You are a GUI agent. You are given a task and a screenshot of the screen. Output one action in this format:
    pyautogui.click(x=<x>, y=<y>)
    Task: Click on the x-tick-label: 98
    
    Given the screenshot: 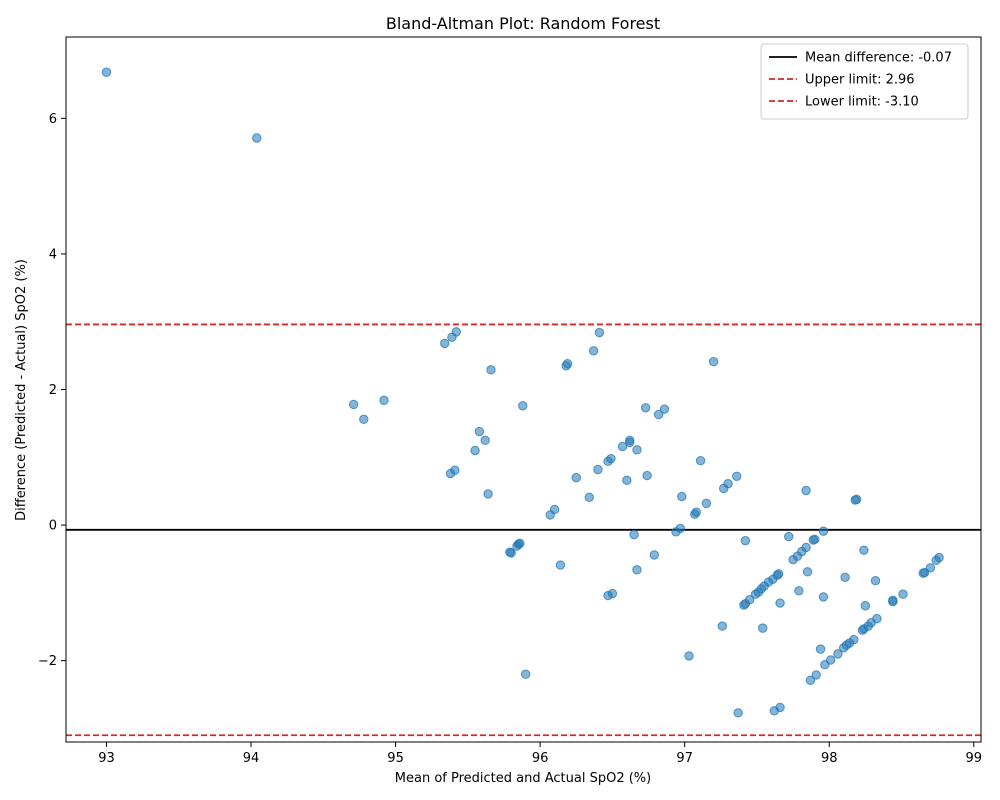 What is the action you would take?
    pyautogui.click(x=829, y=758)
    